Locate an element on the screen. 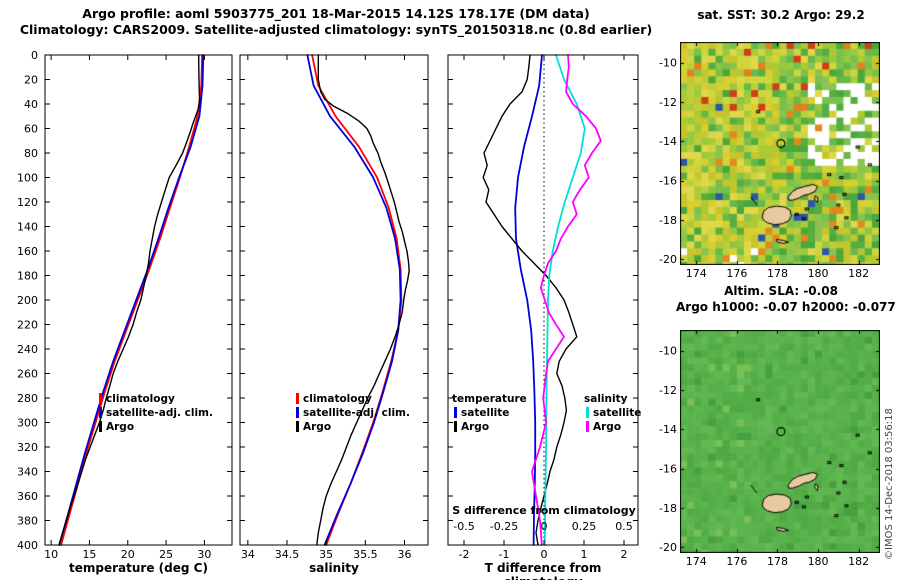 This screenshot has width=900, height=580. s-axis-tick-label: 0 is located at coordinates (544, 526).